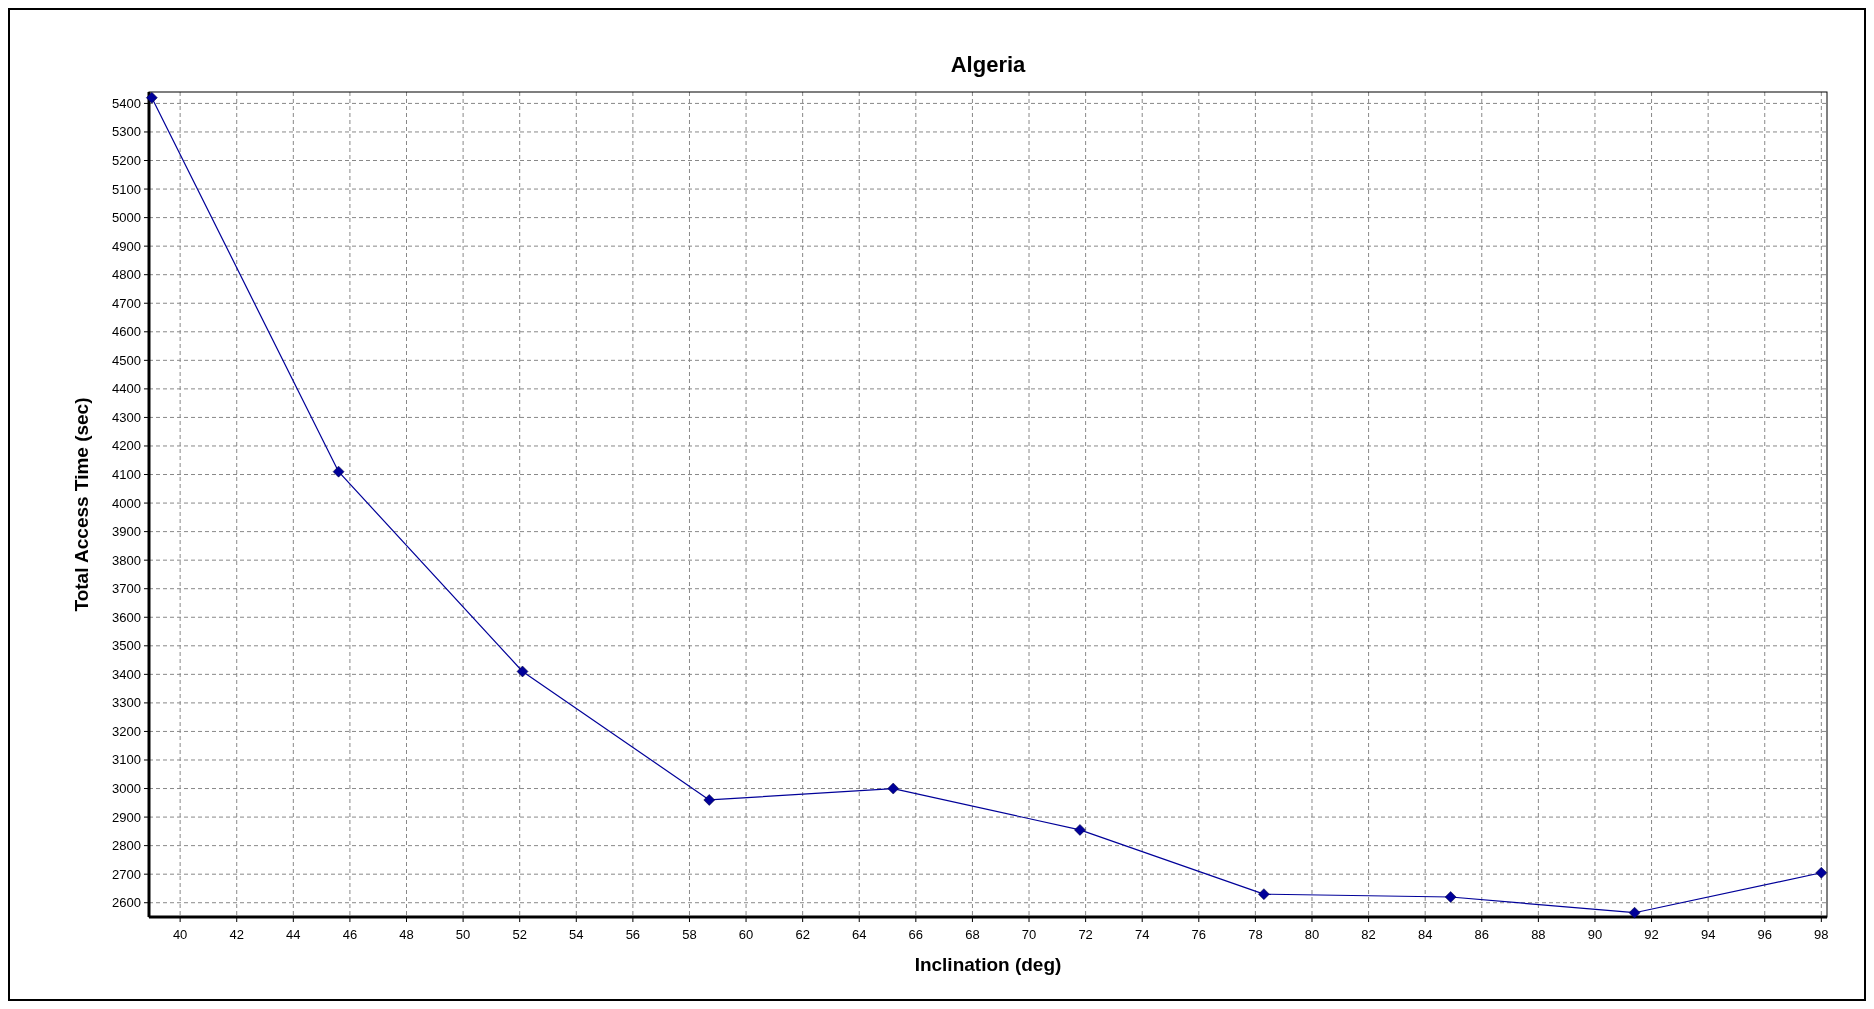 This screenshot has height=1009, width=1874. Describe the element at coordinates (126, 475) in the screenshot. I see `y-tick-label: 4100` at that location.